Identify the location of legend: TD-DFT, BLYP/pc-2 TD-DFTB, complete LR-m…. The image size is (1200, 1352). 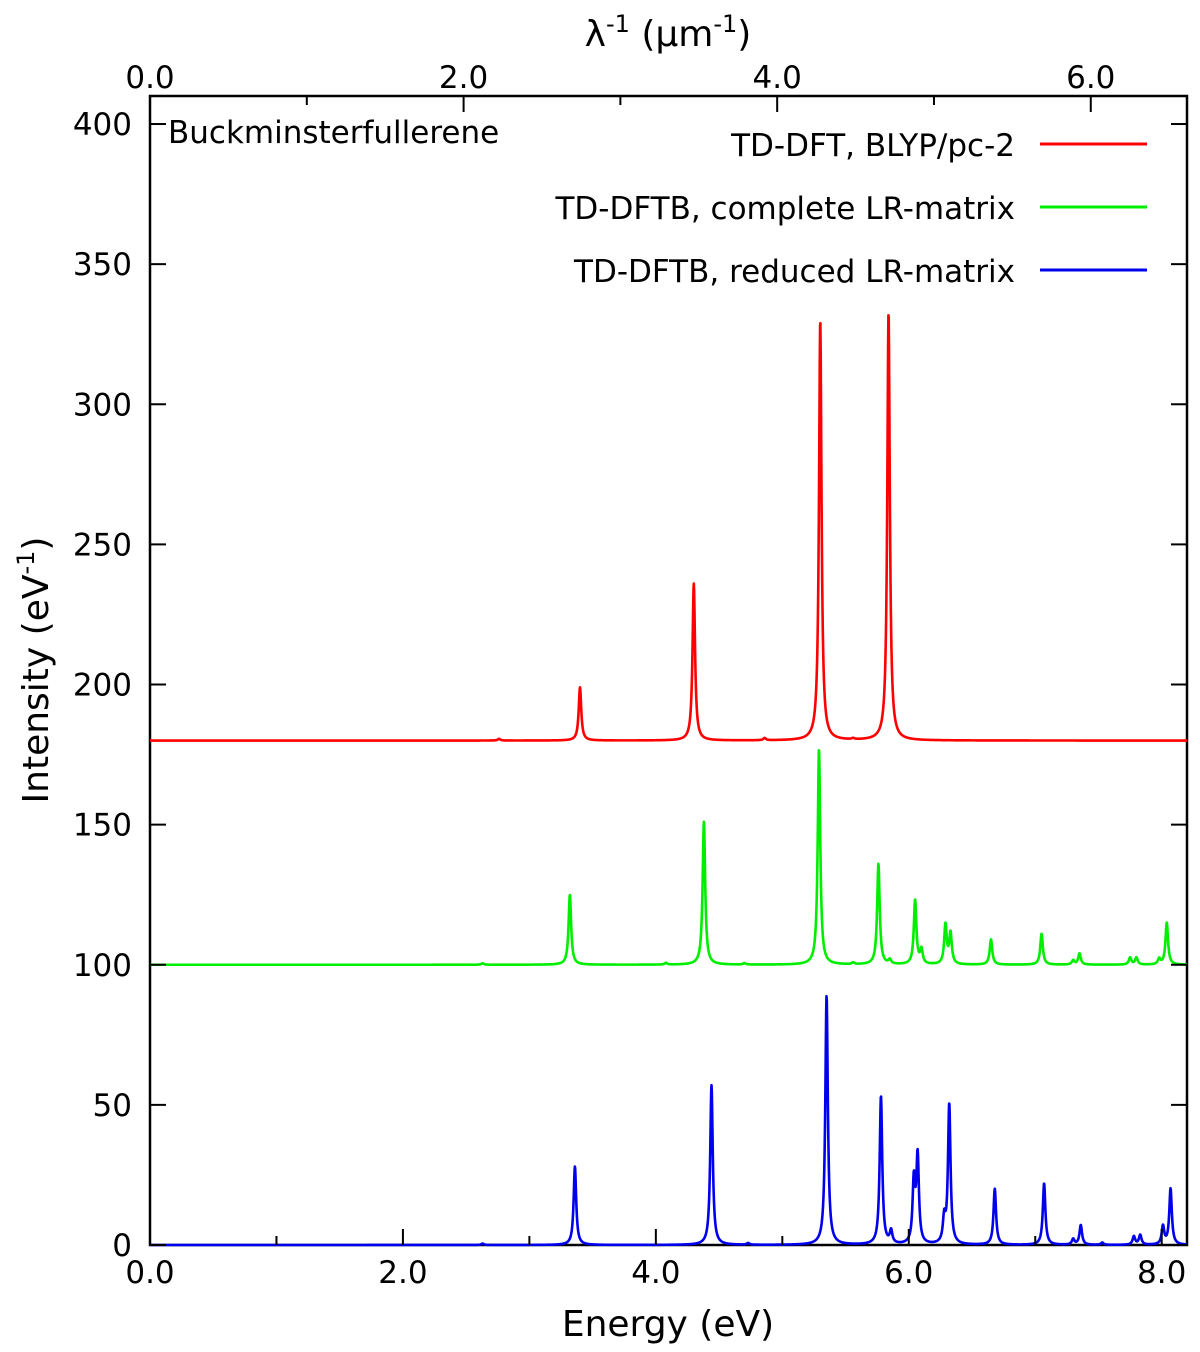
(850, 209).